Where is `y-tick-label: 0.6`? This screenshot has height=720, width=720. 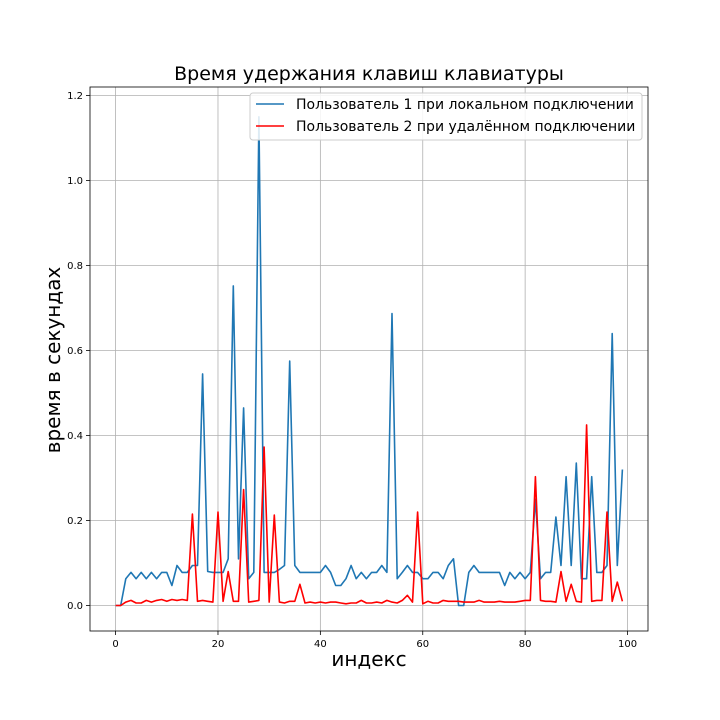
y-tick-label: 0.6 is located at coordinates (75, 351).